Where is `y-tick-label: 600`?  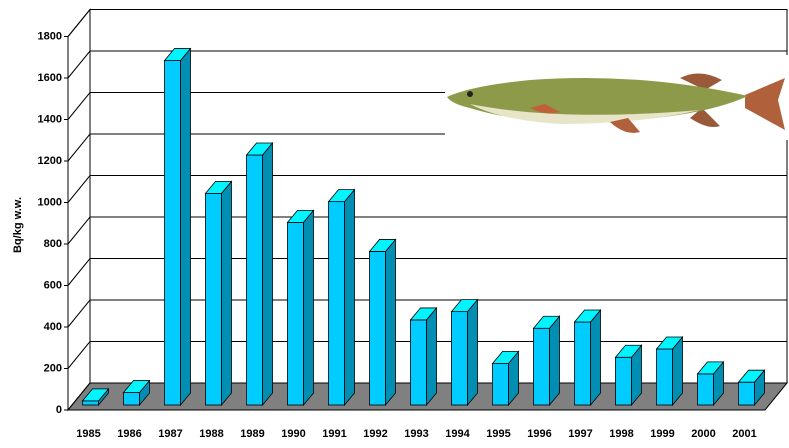
y-tick-label: 600 is located at coordinates (53, 285).